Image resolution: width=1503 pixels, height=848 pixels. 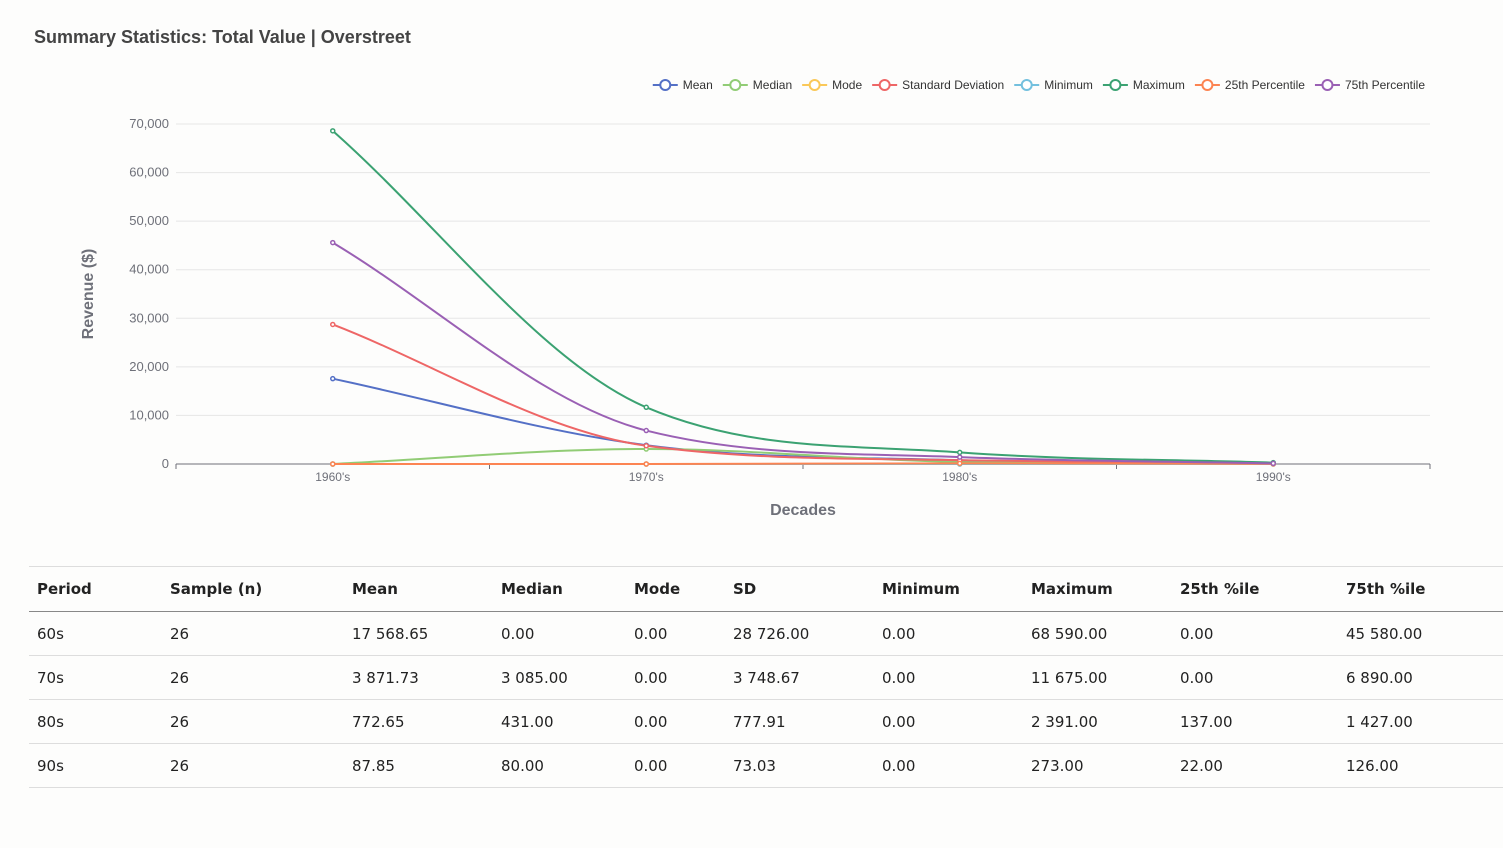 What do you see at coordinates (88, 294) in the screenshot?
I see `y-axis-title: Revenue ($)` at bounding box center [88, 294].